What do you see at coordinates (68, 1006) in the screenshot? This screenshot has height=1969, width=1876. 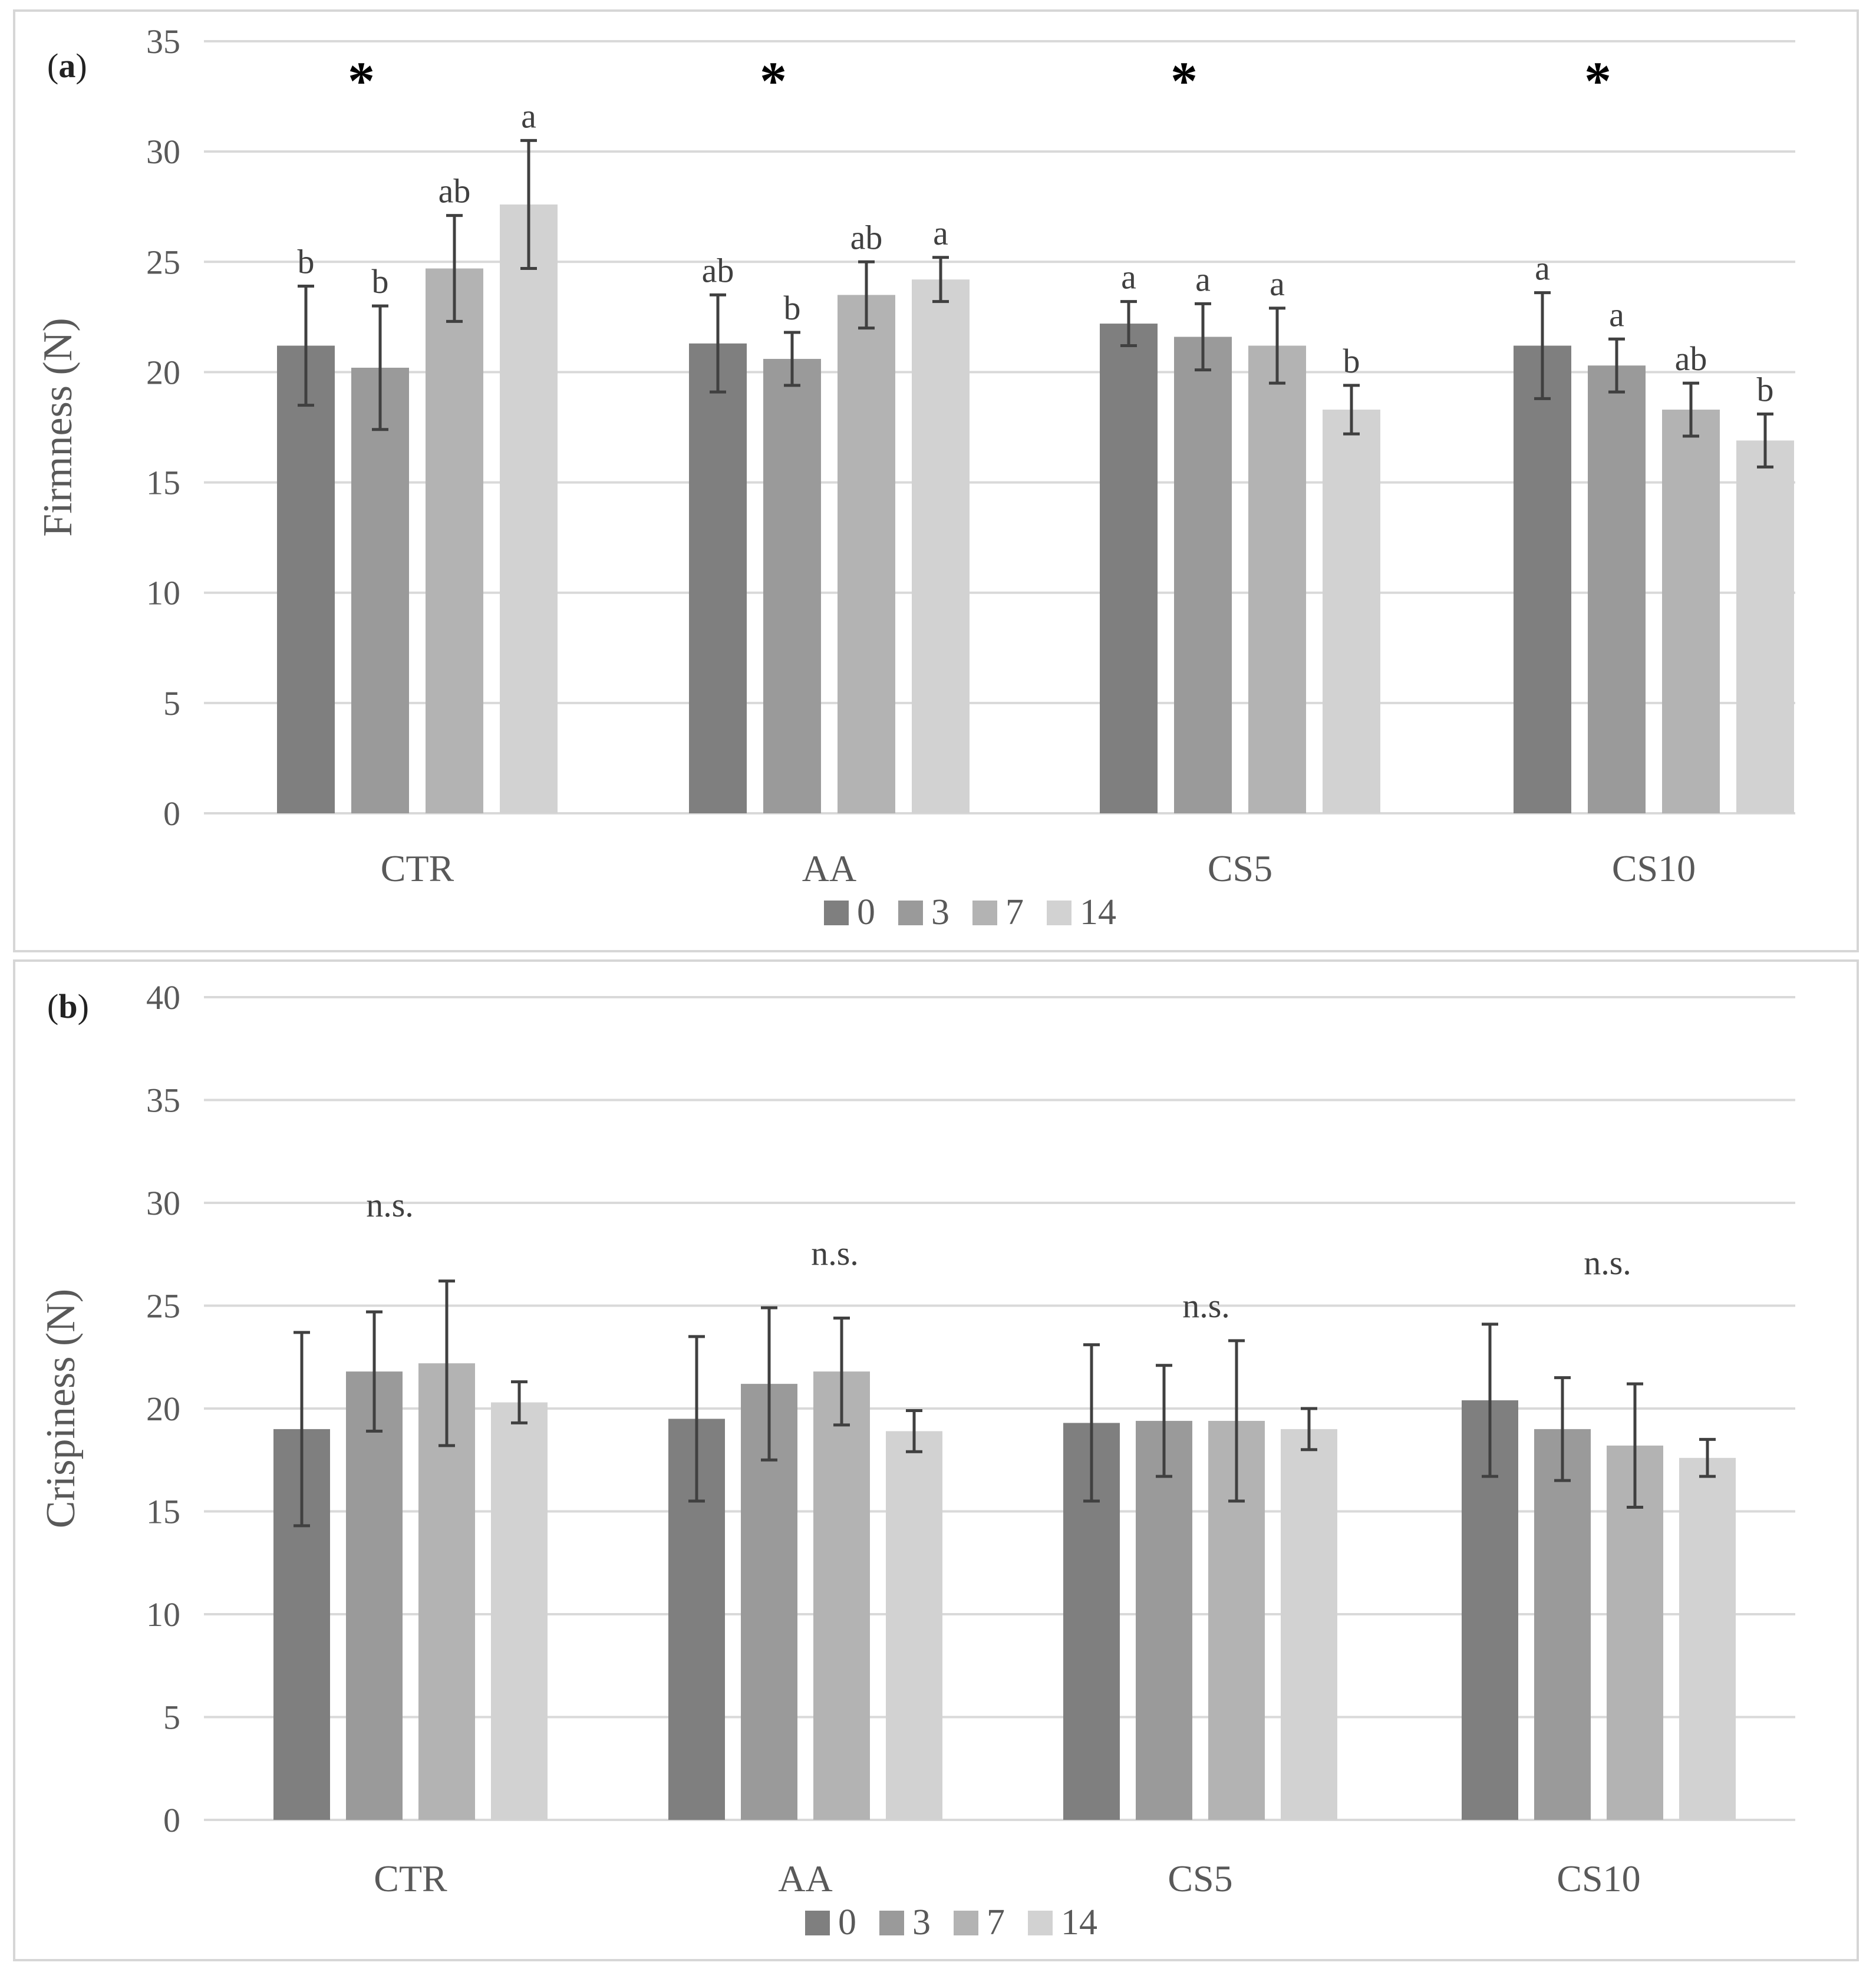 I see `panel-label-b: (b)` at bounding box center [68, 1006].